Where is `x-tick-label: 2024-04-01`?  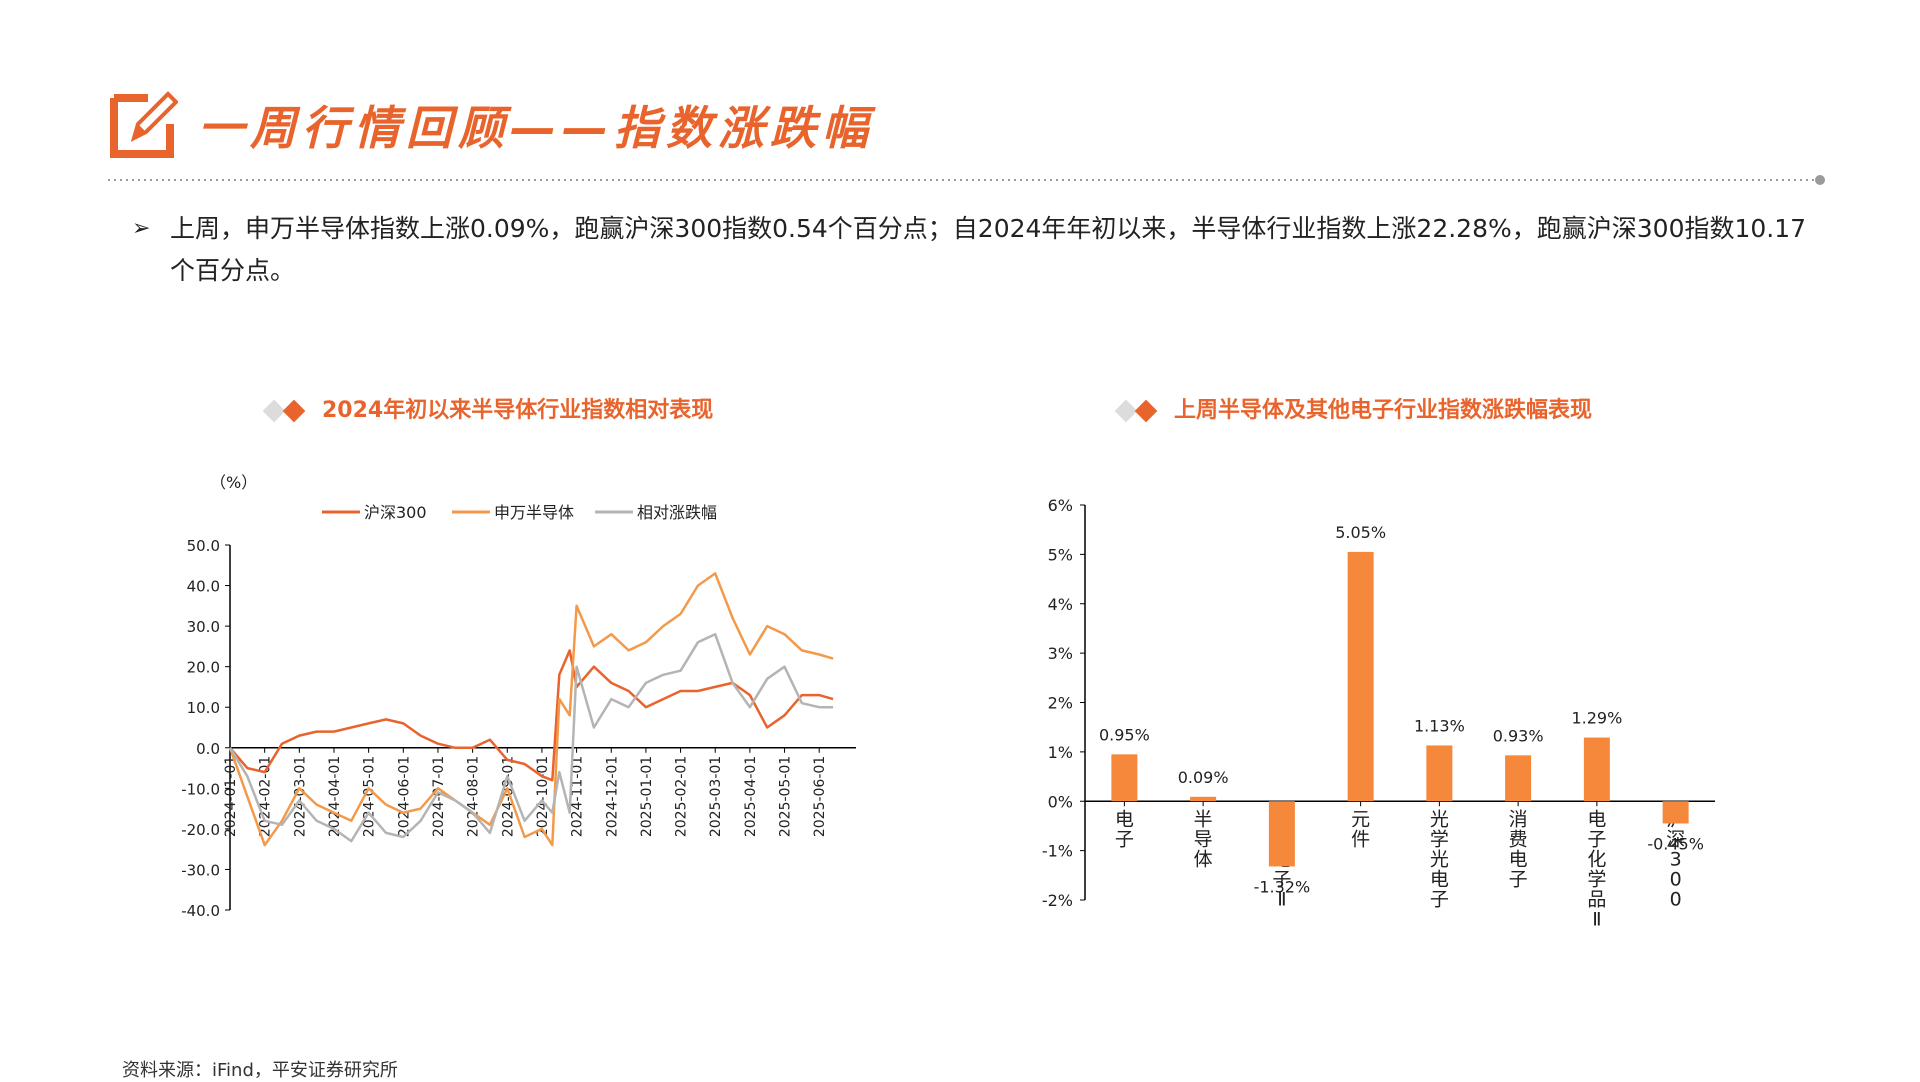
x-tick-label: 2024-04-01 is located at coordinates (335, 796).